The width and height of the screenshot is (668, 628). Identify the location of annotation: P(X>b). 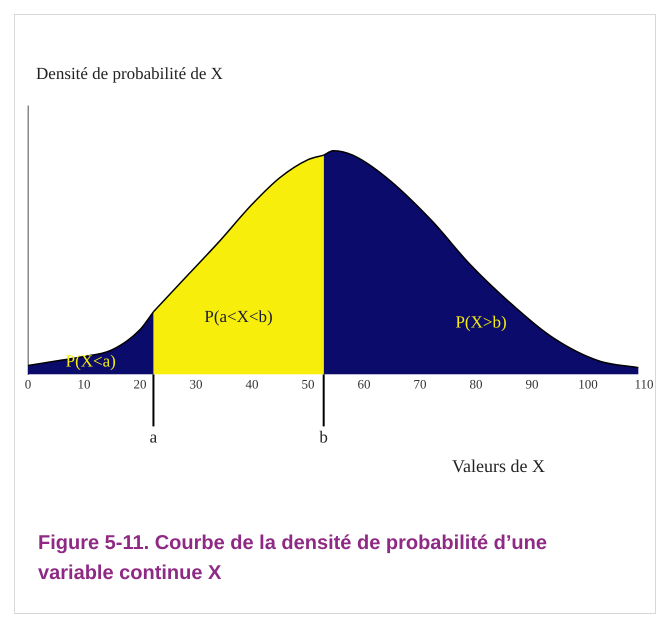
(481, 322).